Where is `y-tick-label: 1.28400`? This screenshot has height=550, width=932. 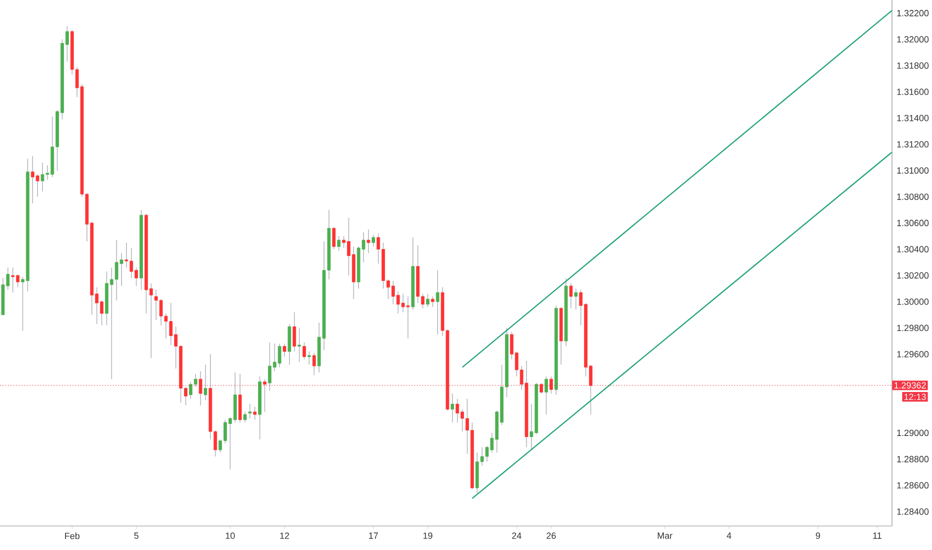 y-tick-label: 1.28400 is located at coordinates (913, 511).